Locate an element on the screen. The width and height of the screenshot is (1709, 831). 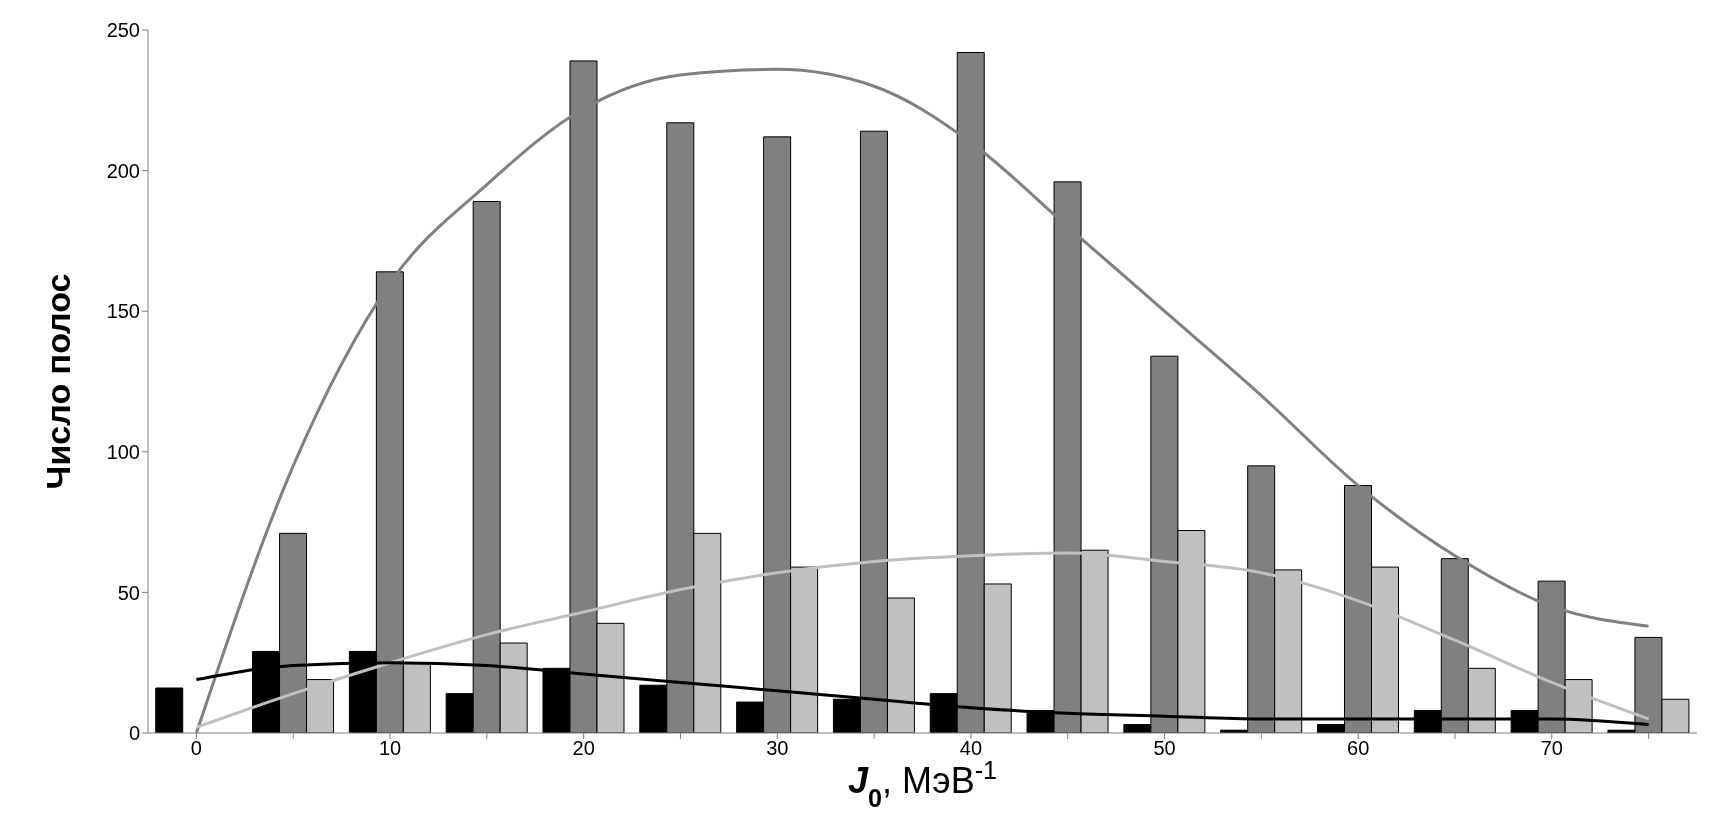
x-tick-label: 0 is located at coordinates (196, 748).